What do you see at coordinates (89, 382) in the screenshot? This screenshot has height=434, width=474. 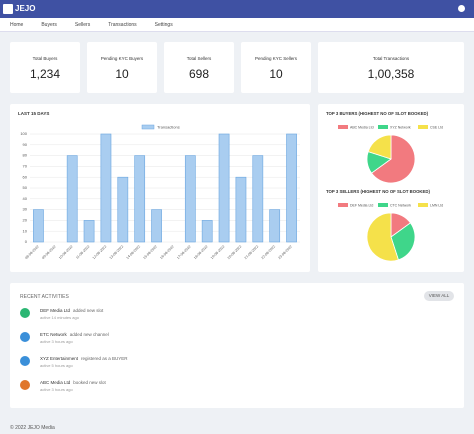 I see `activity-action: booked new slot` at bounding box center [89, 382].